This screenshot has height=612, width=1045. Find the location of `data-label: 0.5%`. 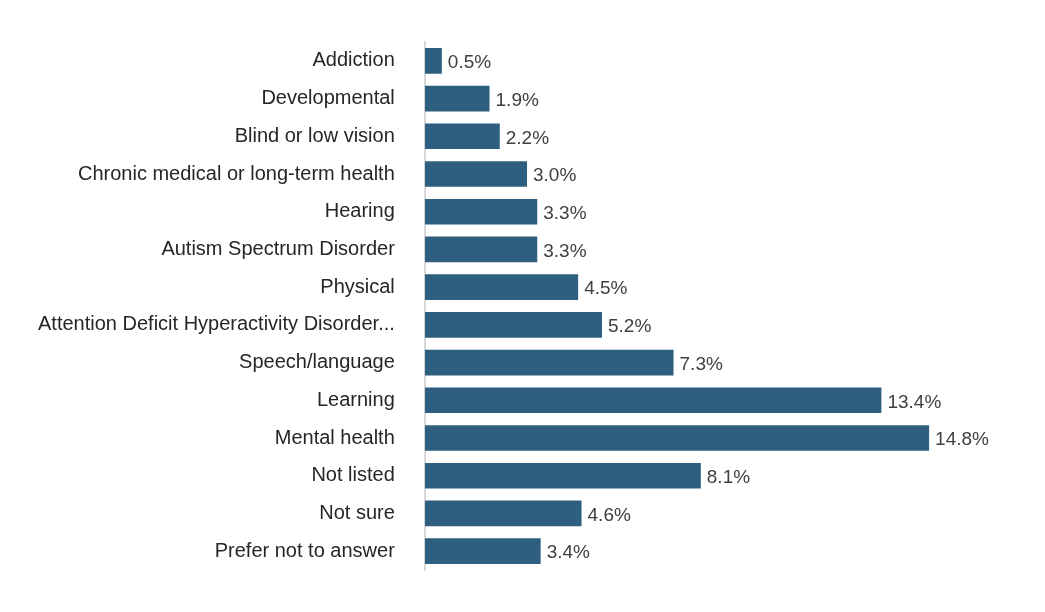

data-label: 0.5% is located at coordinates (469, 62).